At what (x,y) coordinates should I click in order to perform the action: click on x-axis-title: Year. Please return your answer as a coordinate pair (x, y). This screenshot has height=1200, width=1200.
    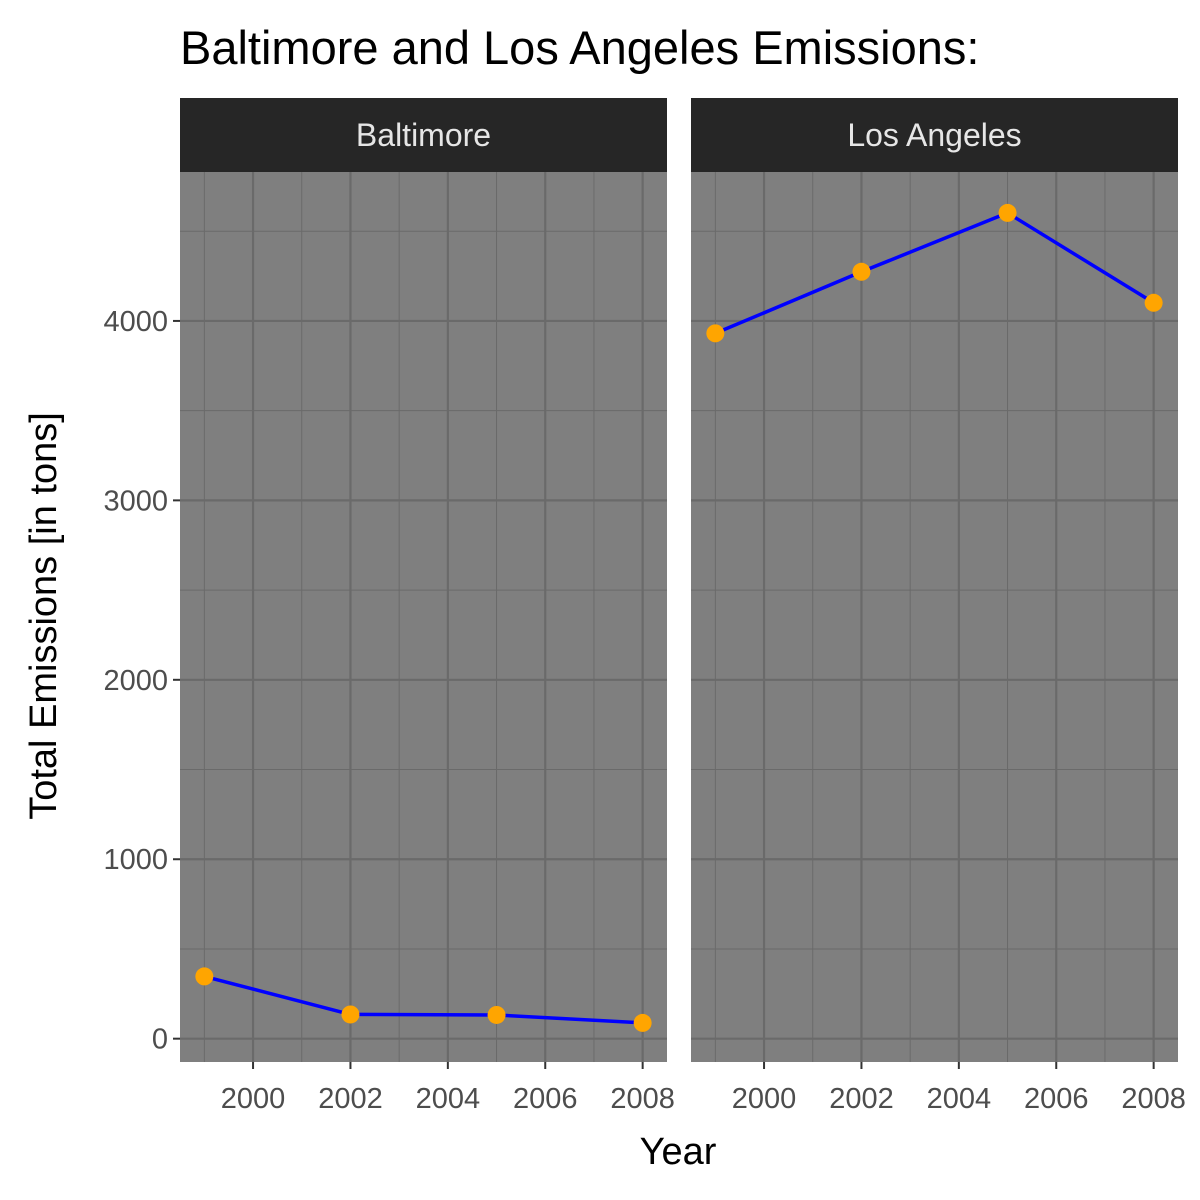
    Looking at the image, I should click on (678, 1152).